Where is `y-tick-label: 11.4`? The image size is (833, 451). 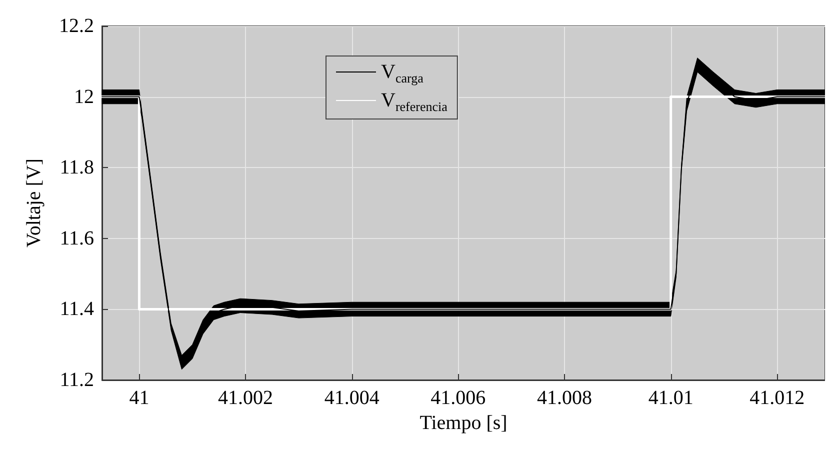 y-tick-label: 11.4 is located at coordinates (77, 309).